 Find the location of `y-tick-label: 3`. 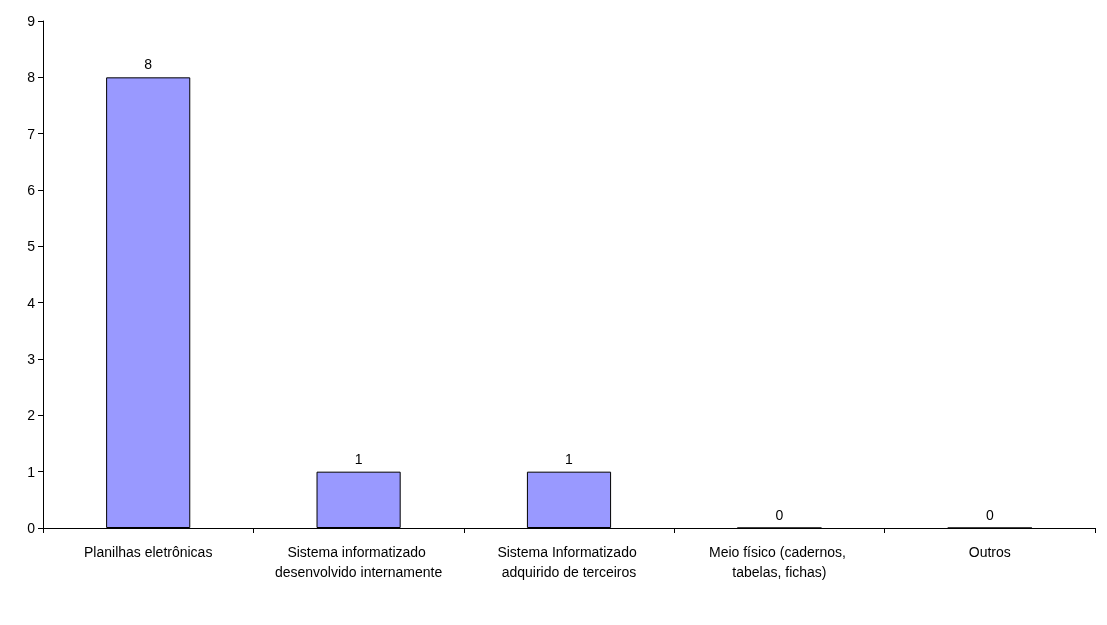

y-tick-label: 3 is located at coordinates (31, 359).